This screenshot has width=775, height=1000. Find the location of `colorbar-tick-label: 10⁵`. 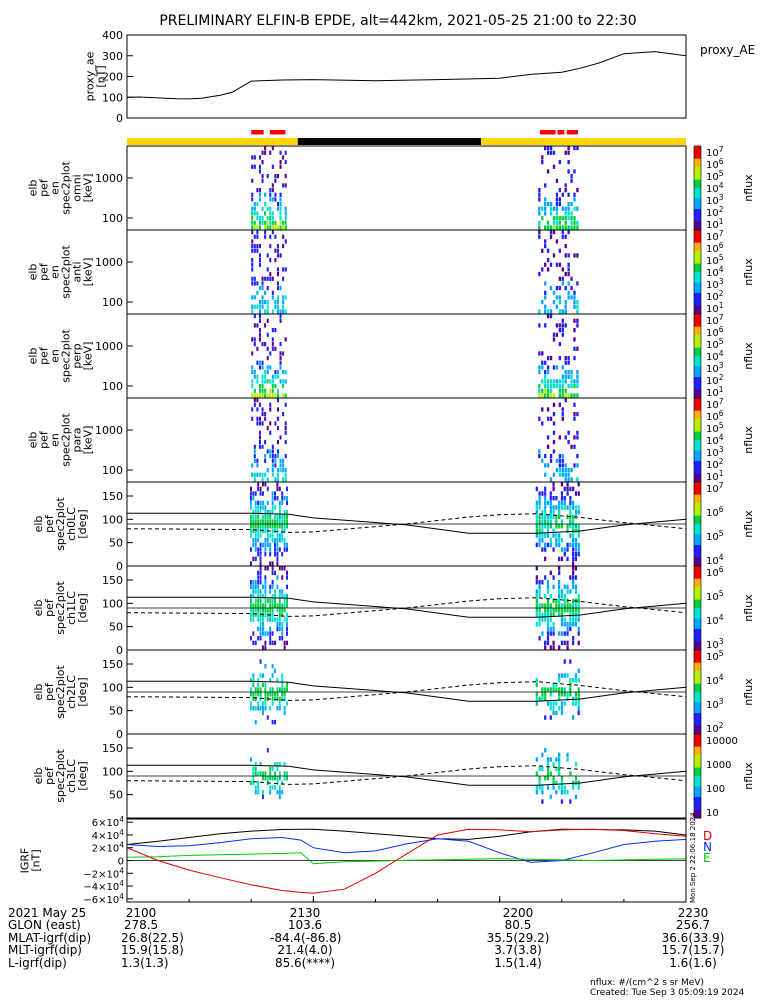

colorbar-tick-label: 10⁵ is located at coordinates (715, 428).